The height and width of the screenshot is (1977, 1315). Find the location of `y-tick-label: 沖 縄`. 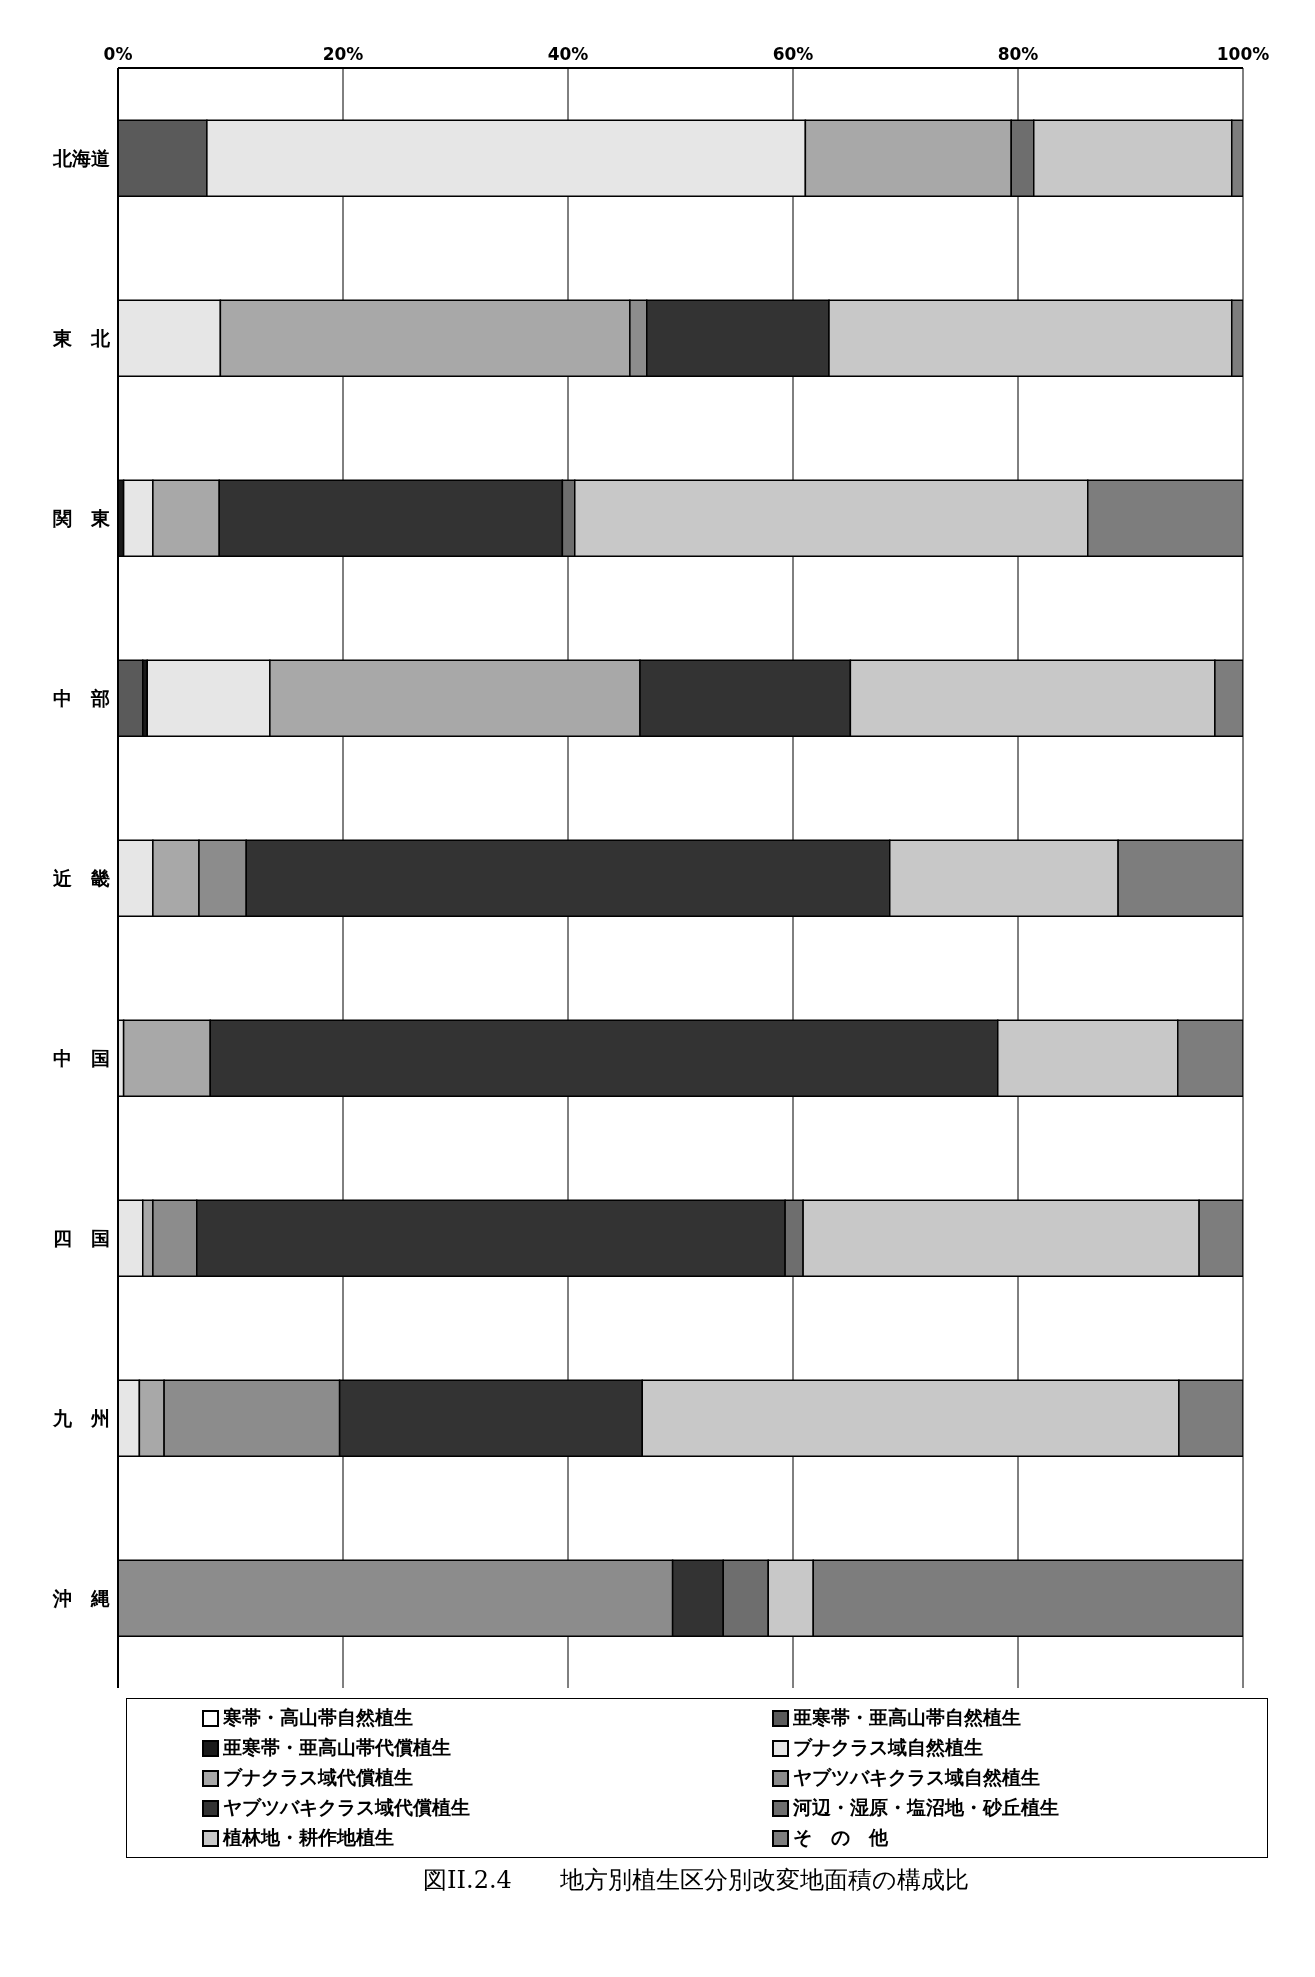

y-tick-label: 沖 縄 is located at coordinates (81, 1597).